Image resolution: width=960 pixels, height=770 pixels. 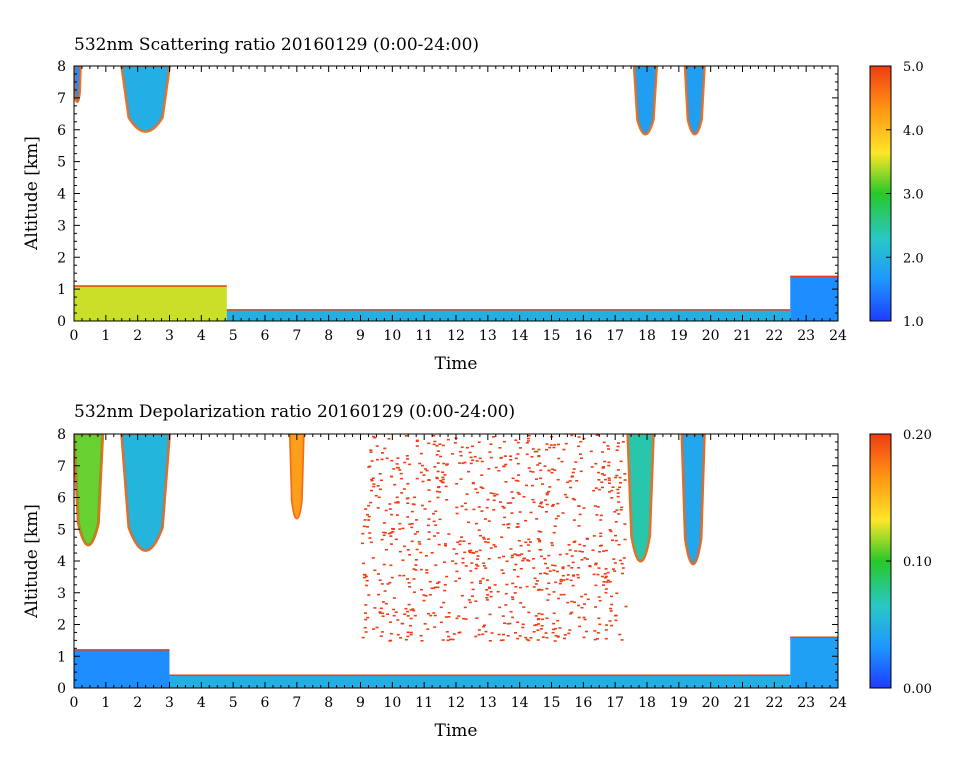 What do you see at coordinates (488, 336) in the screenshot?
I see `x-tick-label: 13` at bounding box center [488, 336].